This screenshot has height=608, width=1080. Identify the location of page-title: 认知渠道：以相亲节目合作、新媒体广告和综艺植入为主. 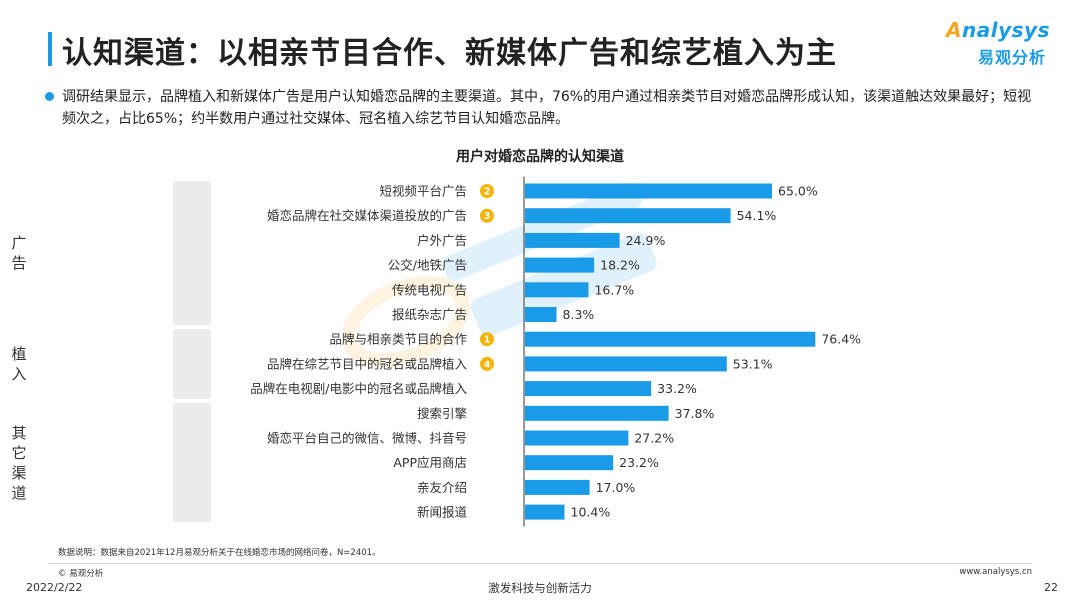
(449, 53).